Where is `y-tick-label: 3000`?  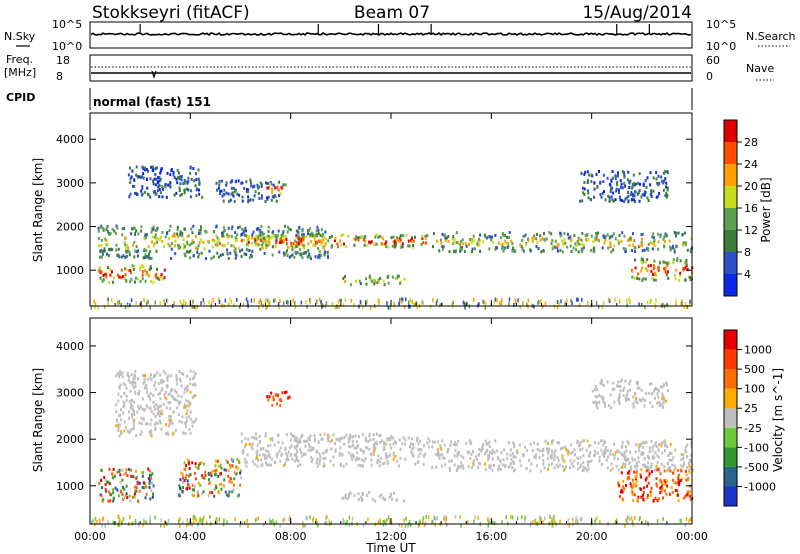
y-tick-label: 3000 is located at coordinates (70, 393).